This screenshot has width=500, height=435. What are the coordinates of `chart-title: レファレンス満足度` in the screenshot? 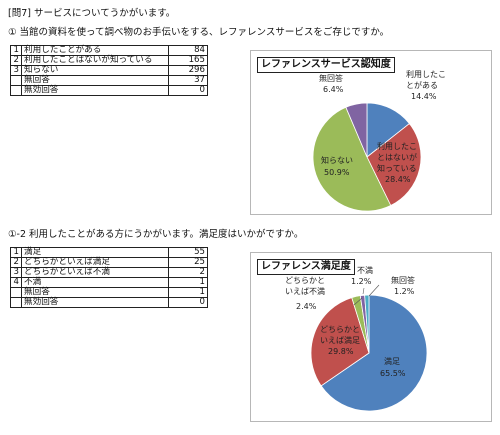 It's located at (306, 267).